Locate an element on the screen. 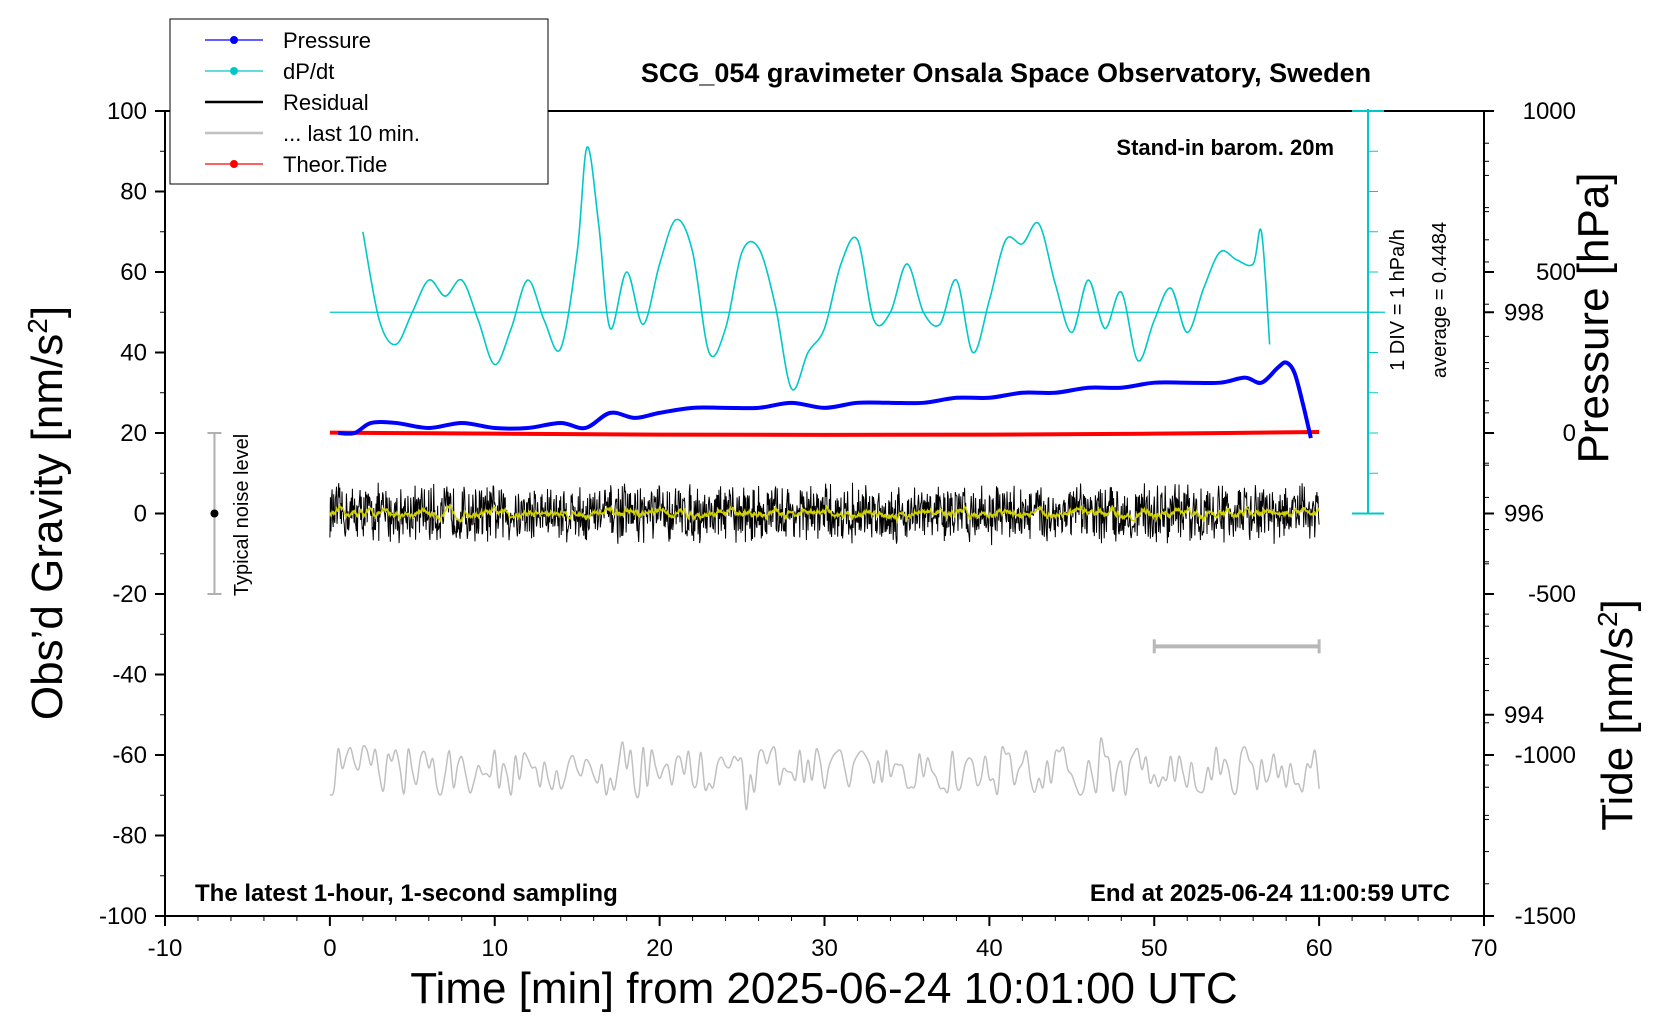 Image resolution: width=1660 pixels, height=1020 pixels. end-time-note: End at 2025-06-24 11:00:59 UTC is located at coordinates (1270, 893).